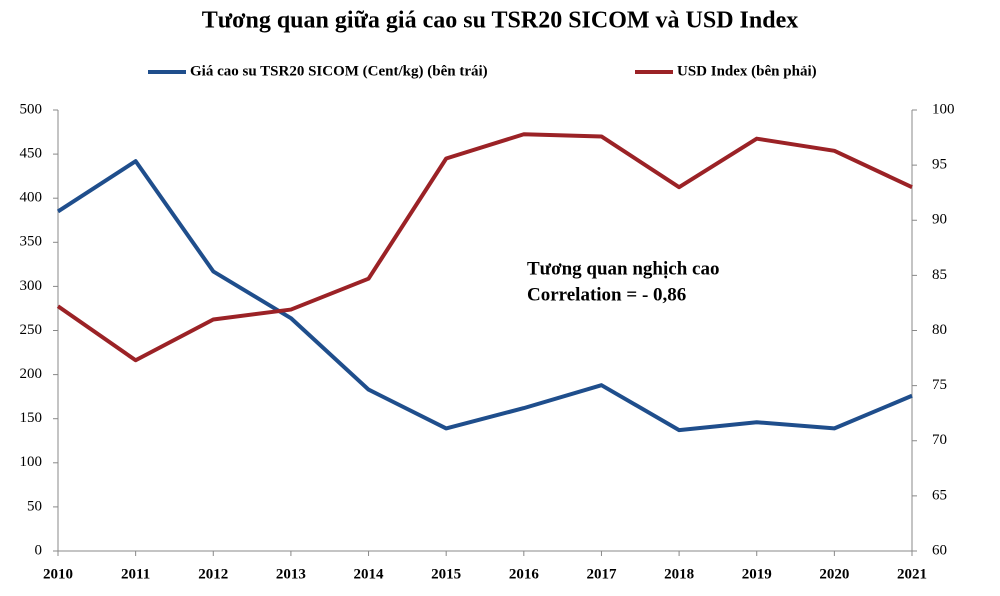  I want to click on y2-tick-label: 80, so click(939, 330).